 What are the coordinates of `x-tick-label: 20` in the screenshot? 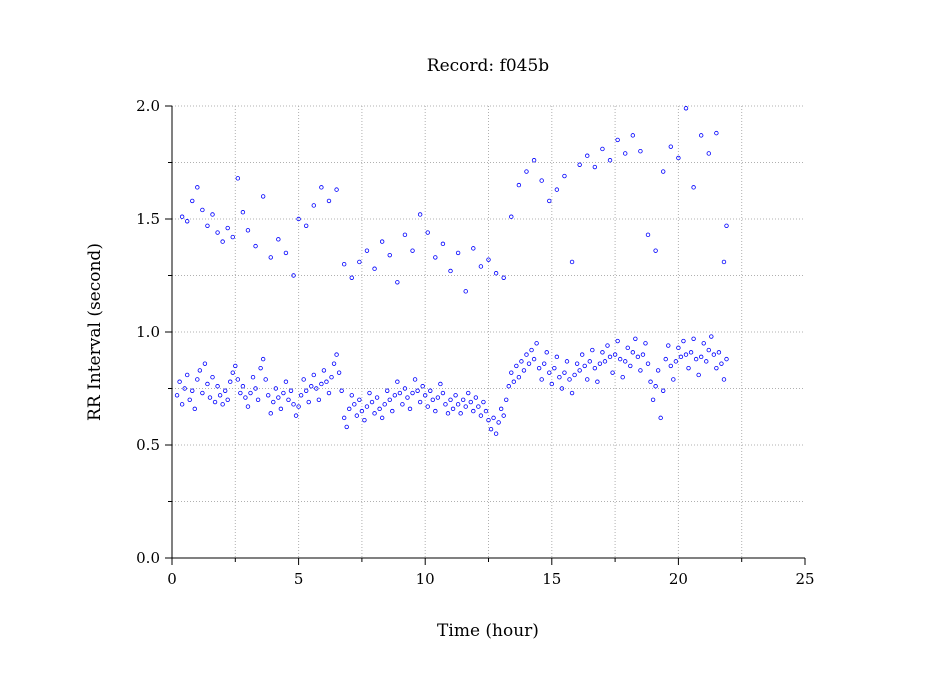 It's located at (678, 579).